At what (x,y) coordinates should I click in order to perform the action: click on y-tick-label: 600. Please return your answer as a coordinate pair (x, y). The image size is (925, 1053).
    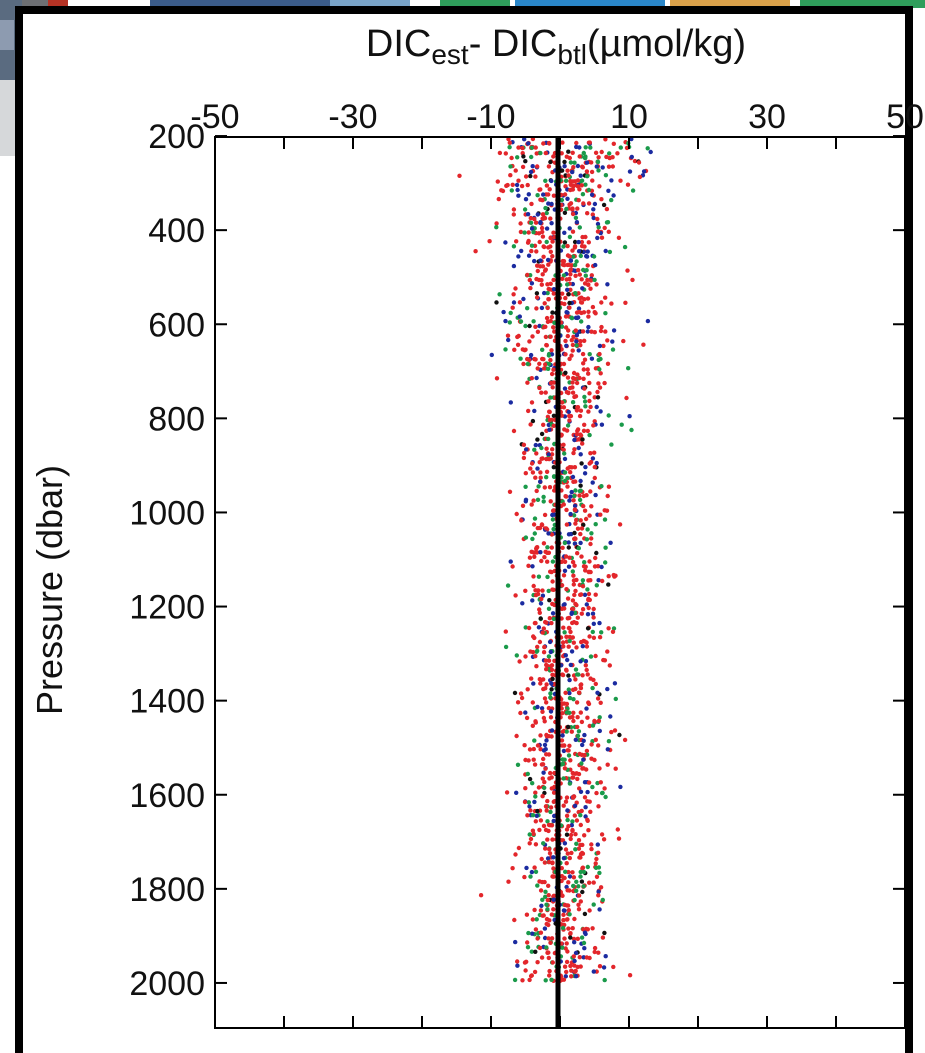
    Looking at the image, I should click on (176, 325).